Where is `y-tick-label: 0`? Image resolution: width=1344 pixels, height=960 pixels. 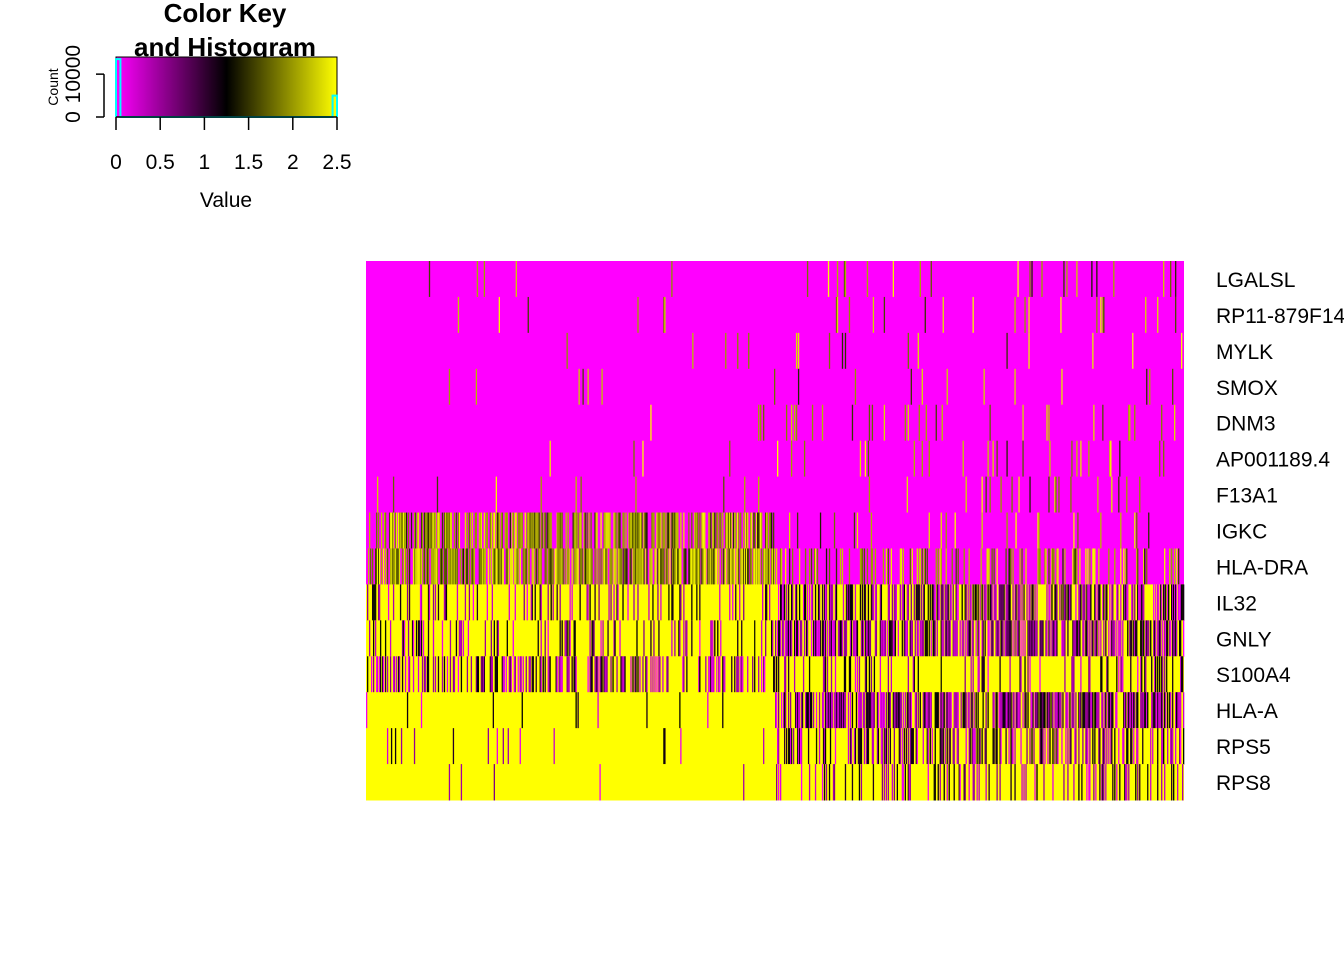 y-tick-label: 0 is located at coordinates (73, 117).